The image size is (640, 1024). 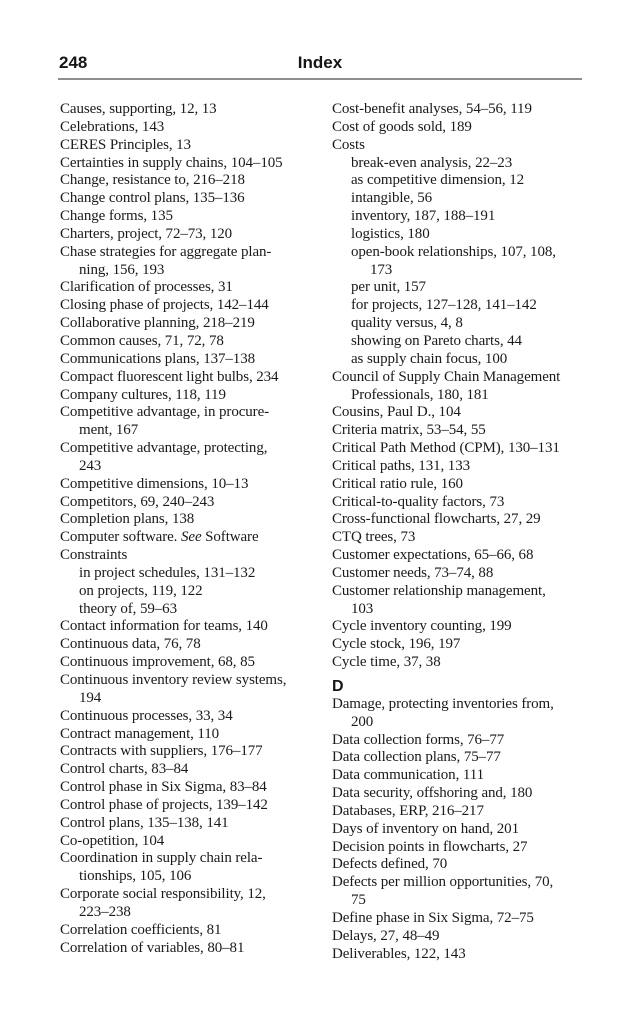 I want to click on index-entry-line: Customer expectations, 65–66, 68, so click(x=433, y=555).